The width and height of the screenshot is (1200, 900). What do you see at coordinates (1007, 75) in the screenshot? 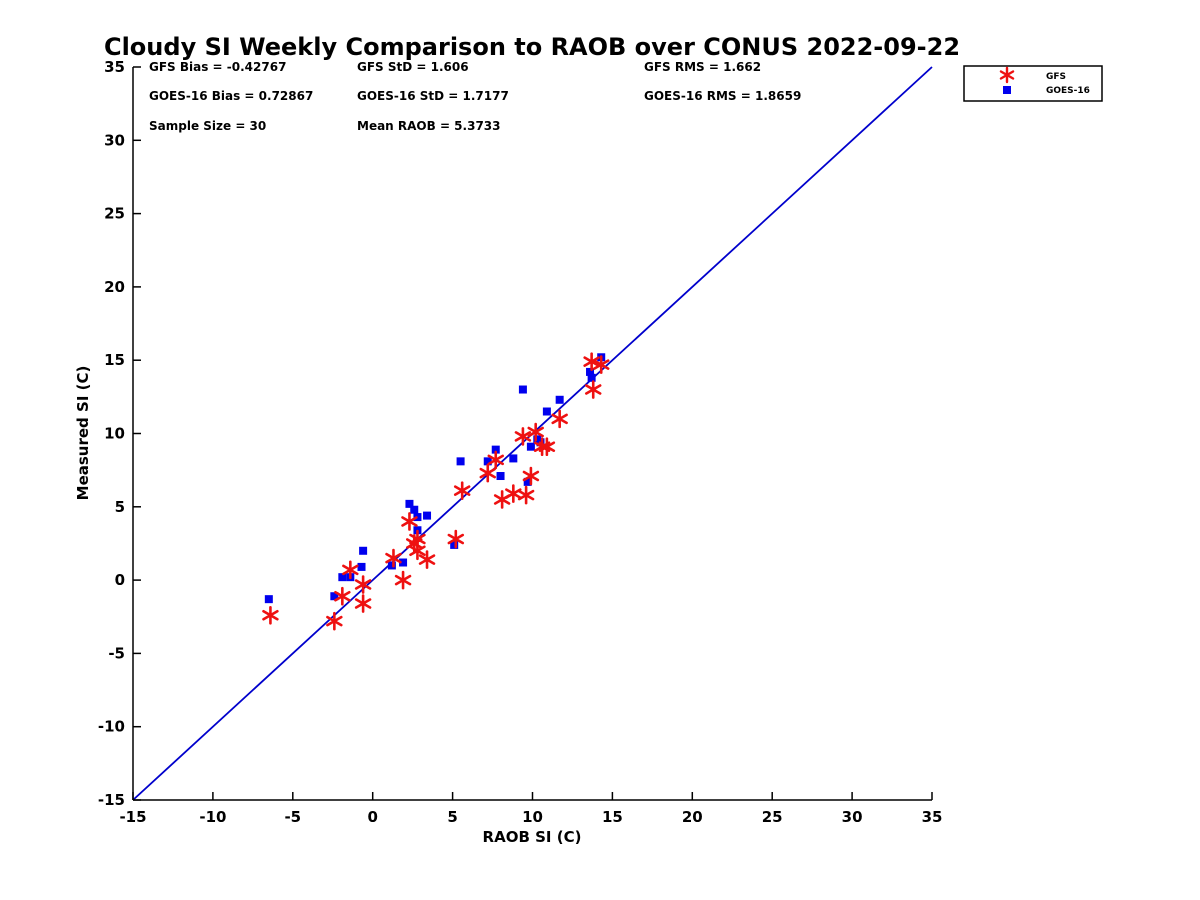
I see `legend-gfs-marker` at bounding box center [1007, 75].